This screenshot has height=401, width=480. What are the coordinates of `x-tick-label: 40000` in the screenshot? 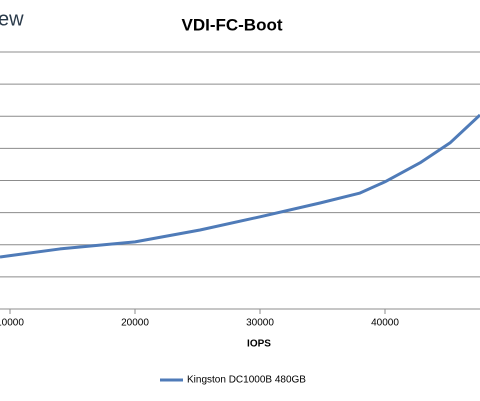 It's located at (385, 323).